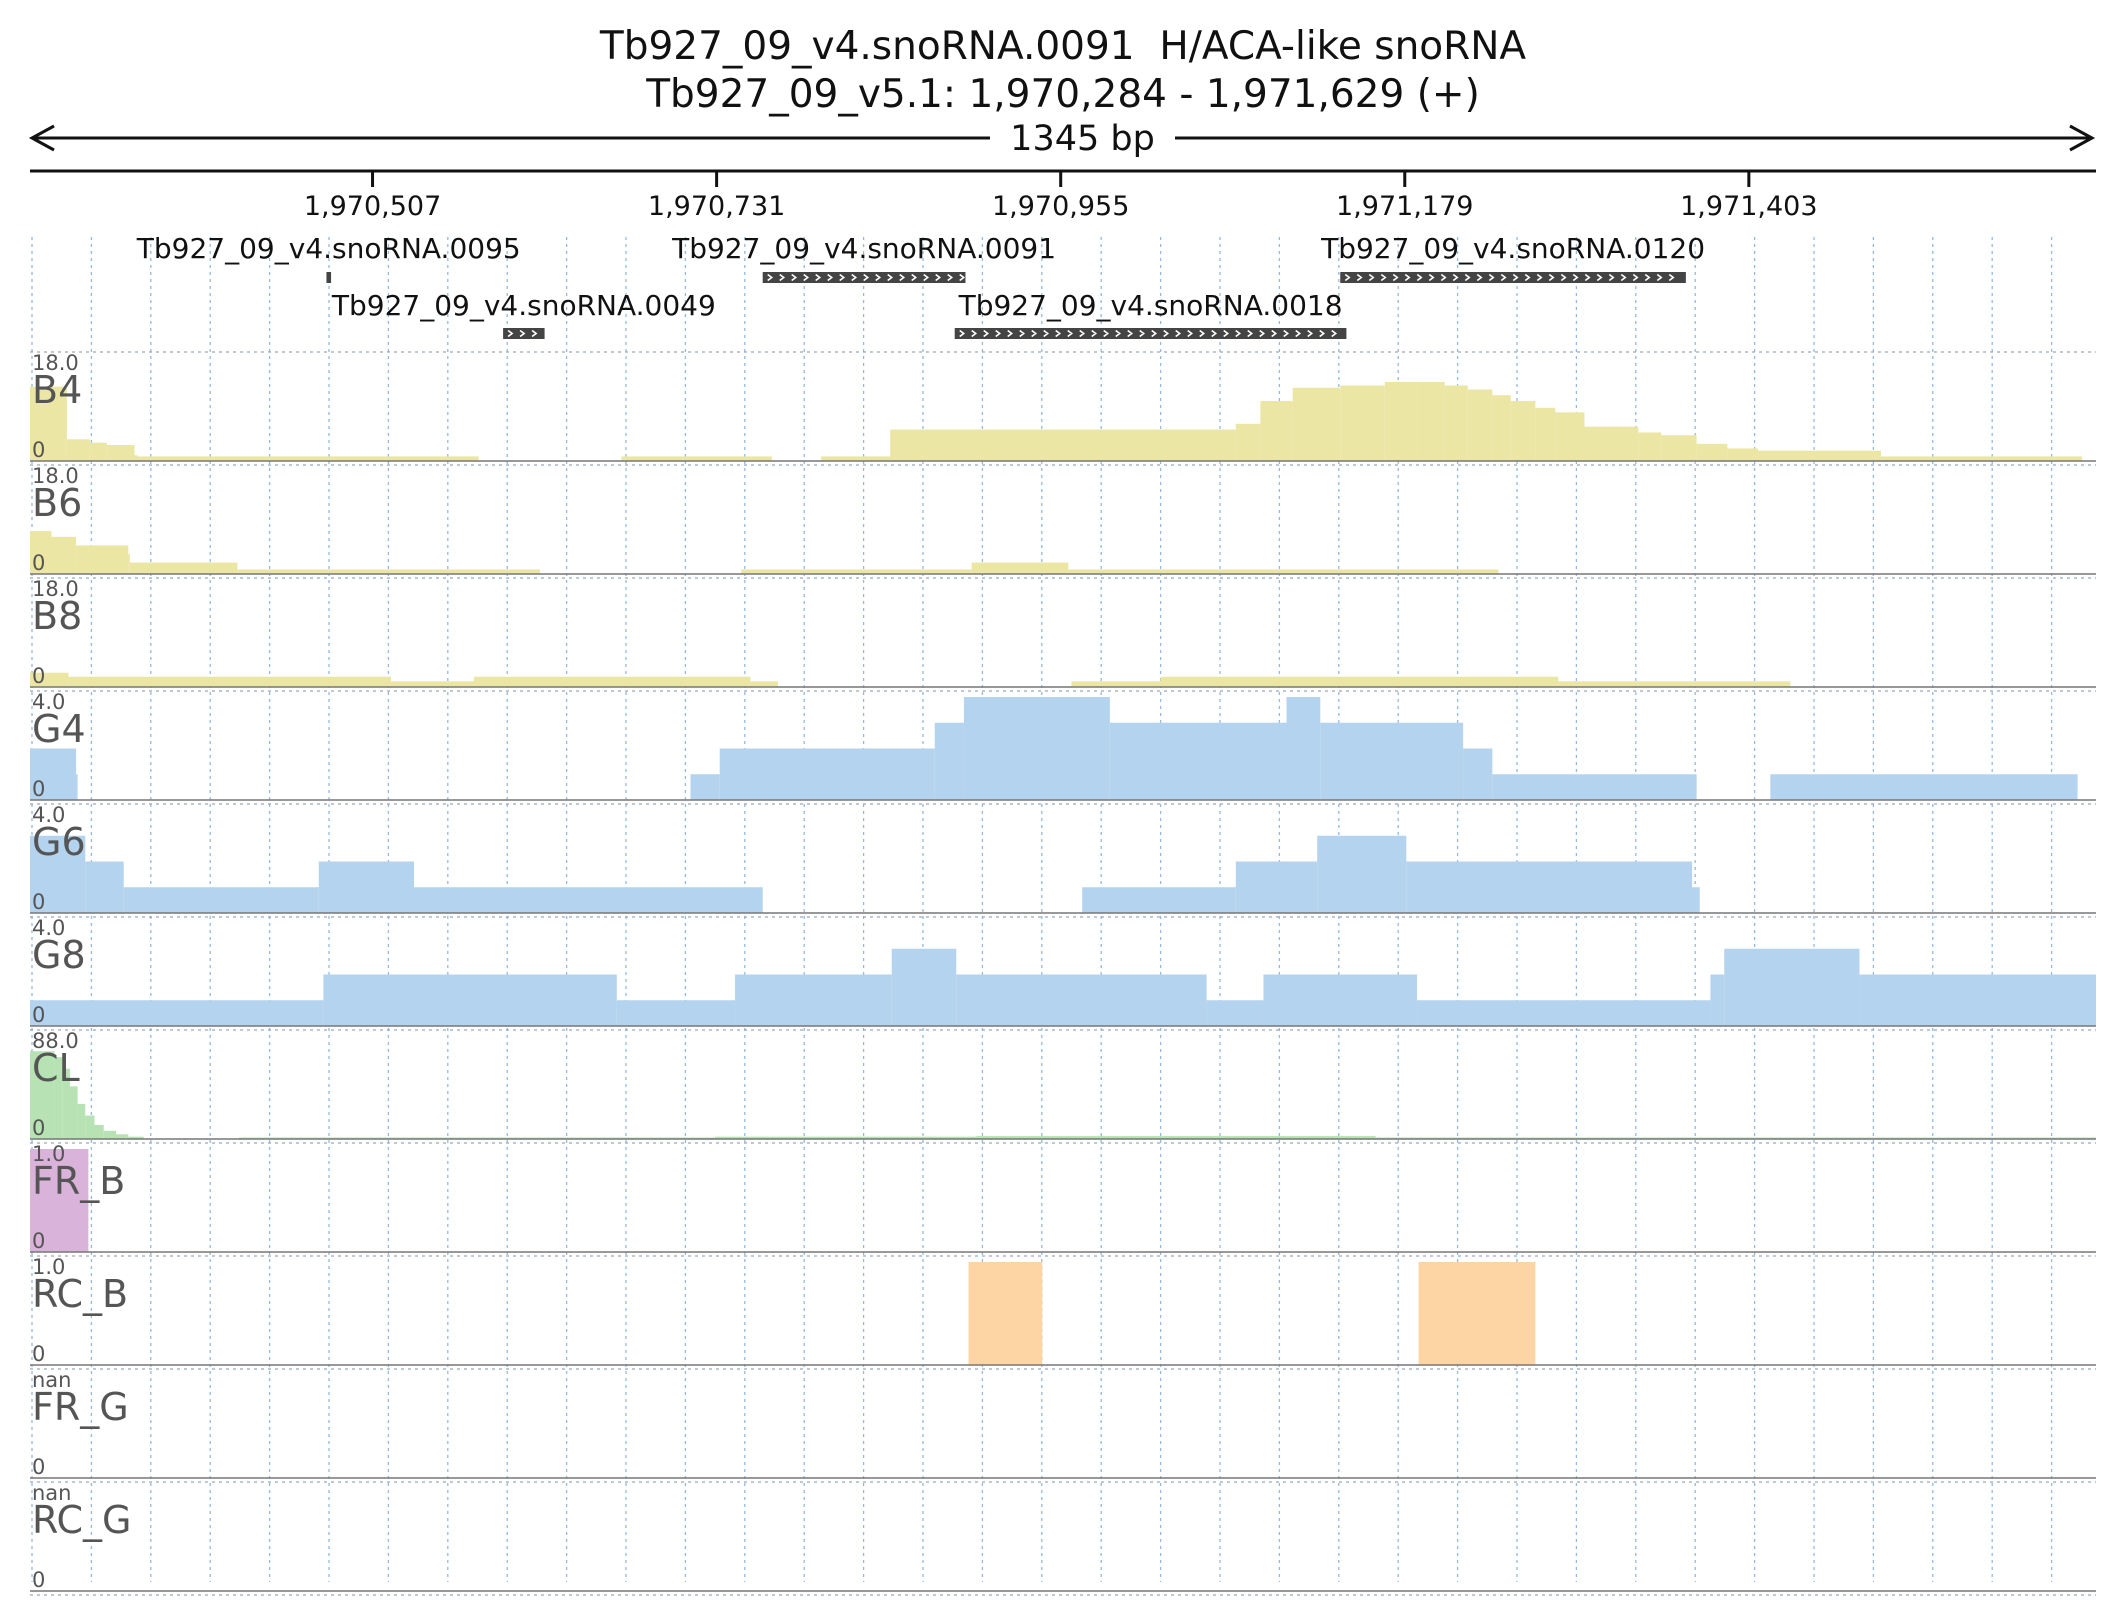 The image size is (2126, 1619). What do you see at coordinates (56, 1068) in the screenshot?
I see `track-name-label: CL` at bounding box center [56, 1068].